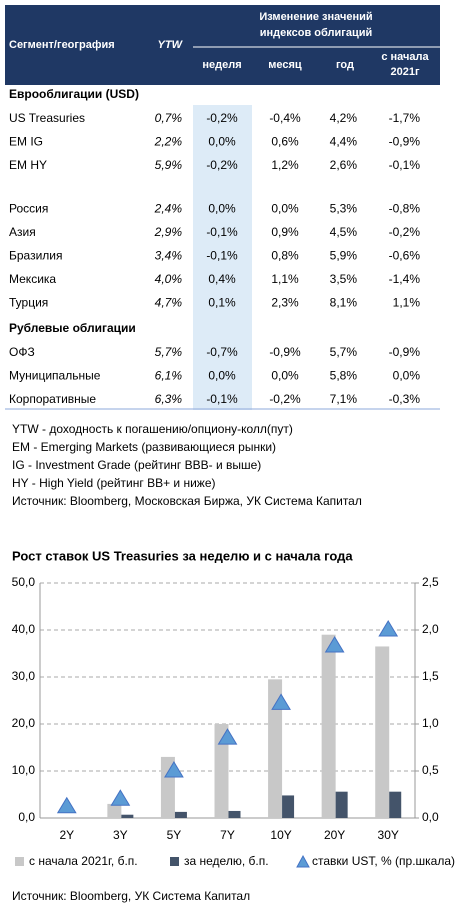  What do you see at coordinates (24, 676) in the screenshot?
I see `y-tick-label: 30,0` at bounding box center [24, 676].